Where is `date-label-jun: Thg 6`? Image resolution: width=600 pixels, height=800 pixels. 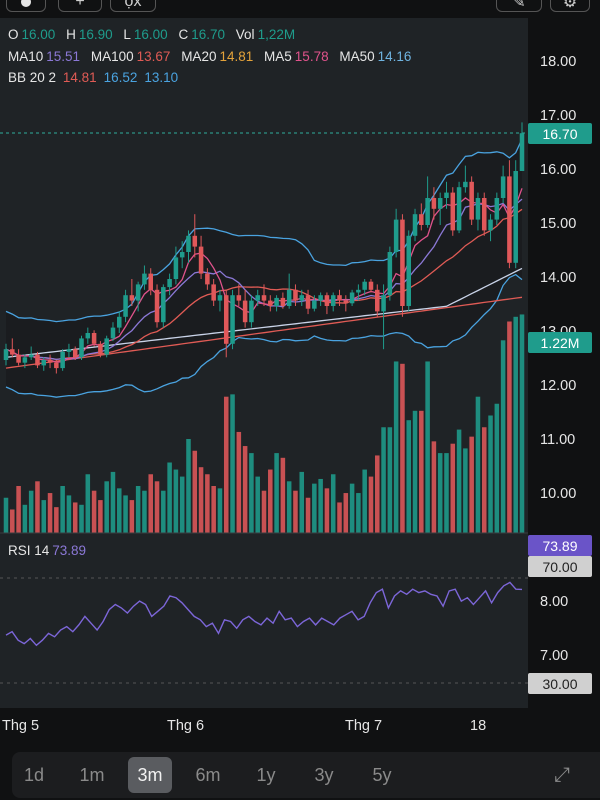 date-label-jun: Thg 6 is located at coordinates (186, 726).